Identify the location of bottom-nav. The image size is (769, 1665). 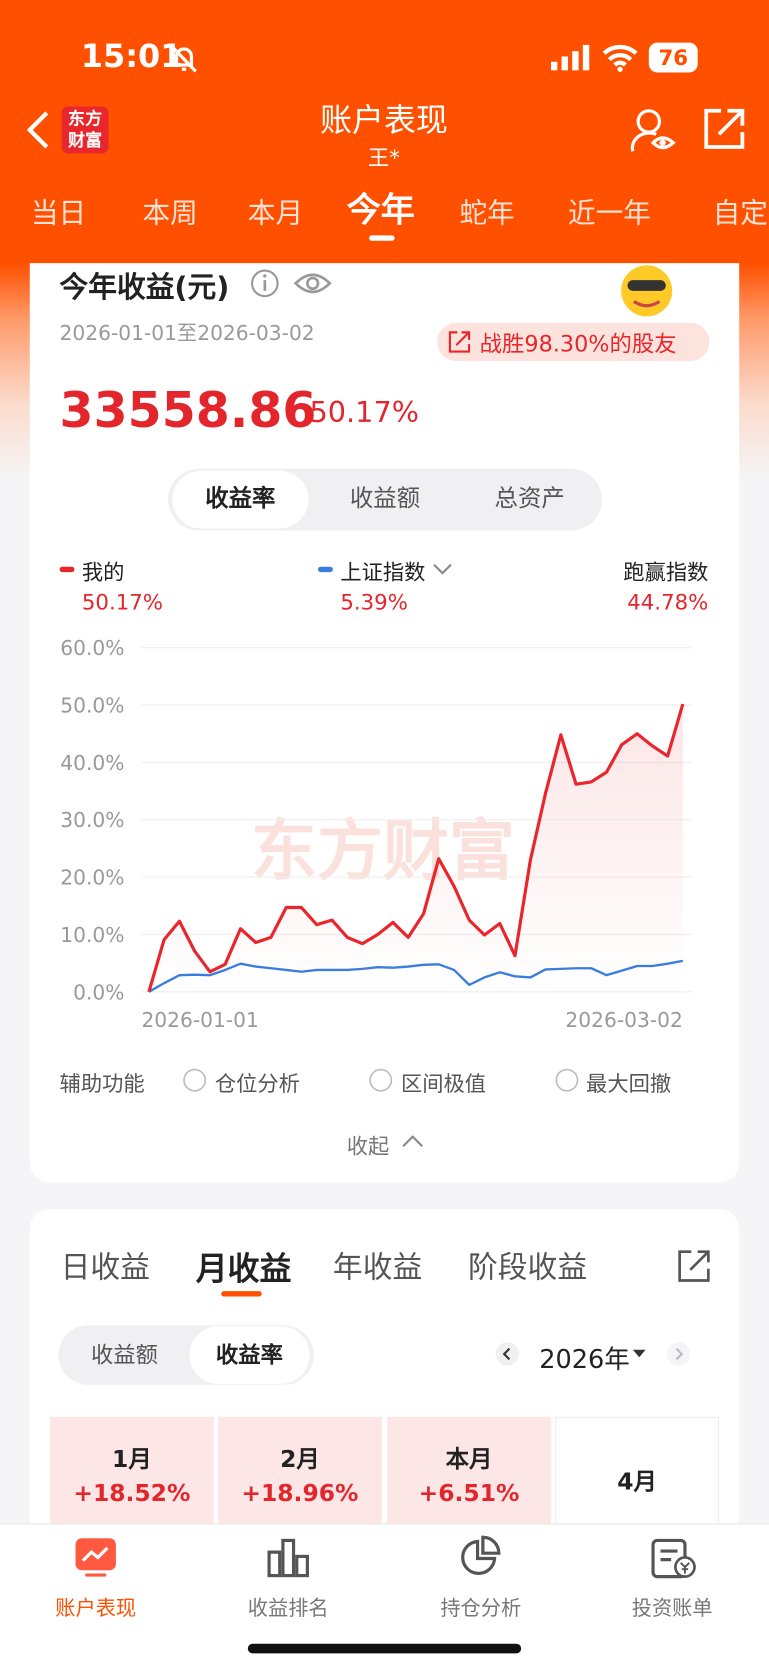
(384, 1594).